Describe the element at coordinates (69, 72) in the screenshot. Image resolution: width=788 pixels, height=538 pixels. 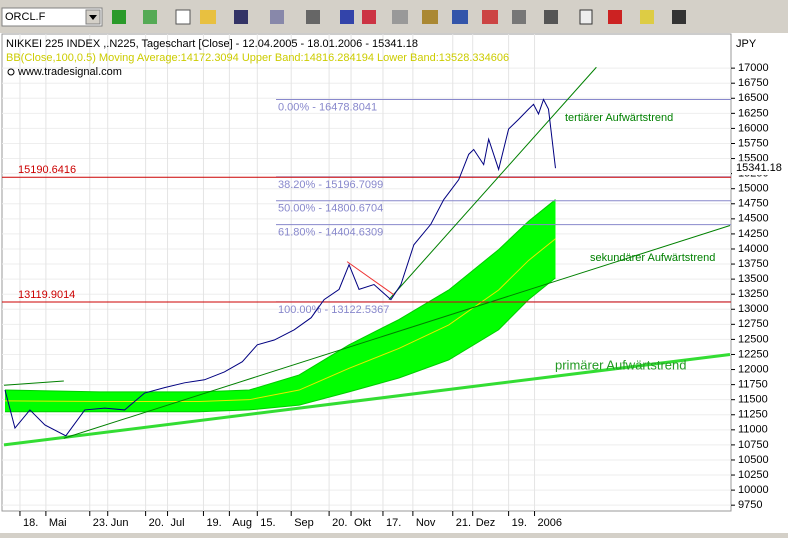
I see `source: www.tradesignal.com` at that location.